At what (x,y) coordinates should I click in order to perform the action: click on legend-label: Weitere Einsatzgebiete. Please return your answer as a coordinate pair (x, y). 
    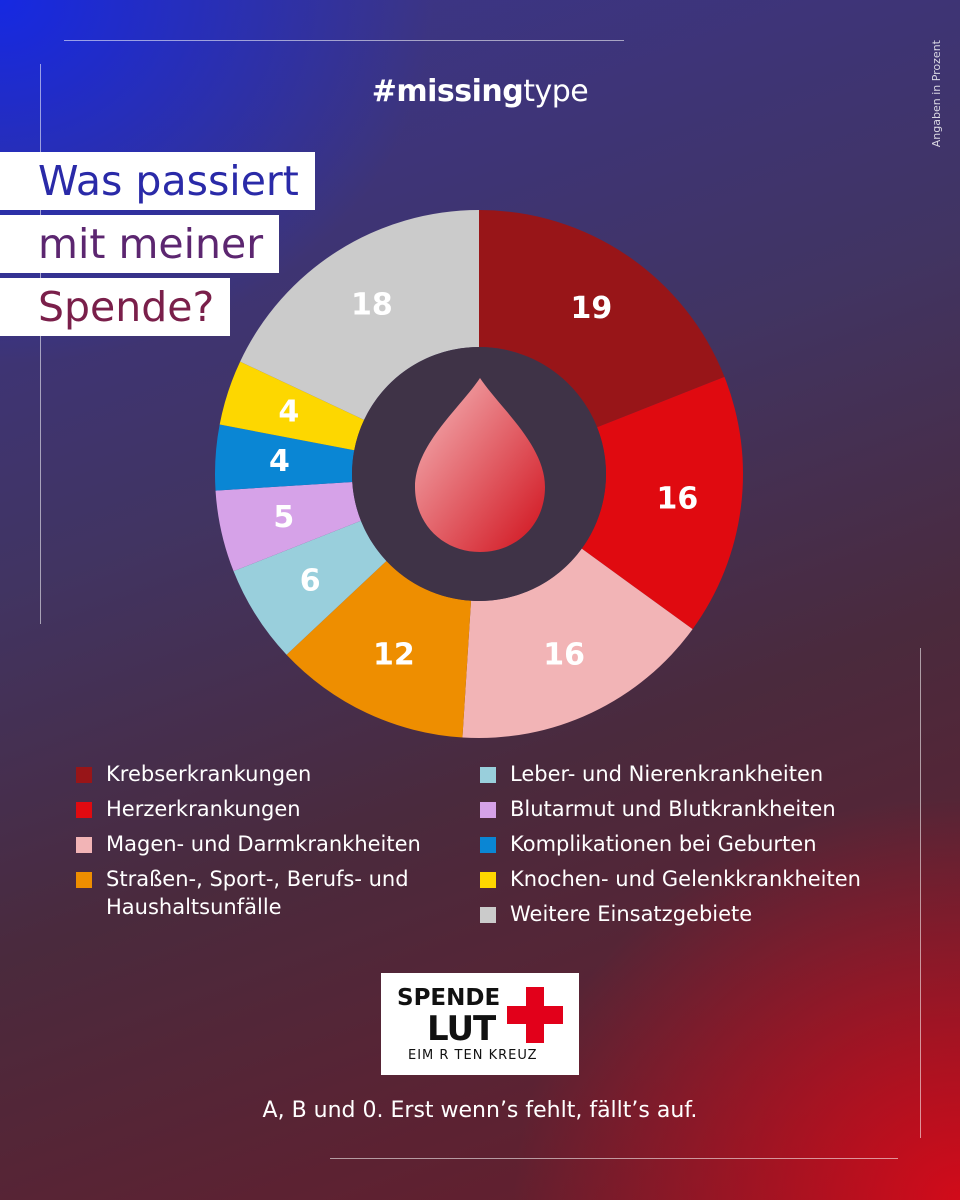
    Looking at the image, I should click on (631, 914).